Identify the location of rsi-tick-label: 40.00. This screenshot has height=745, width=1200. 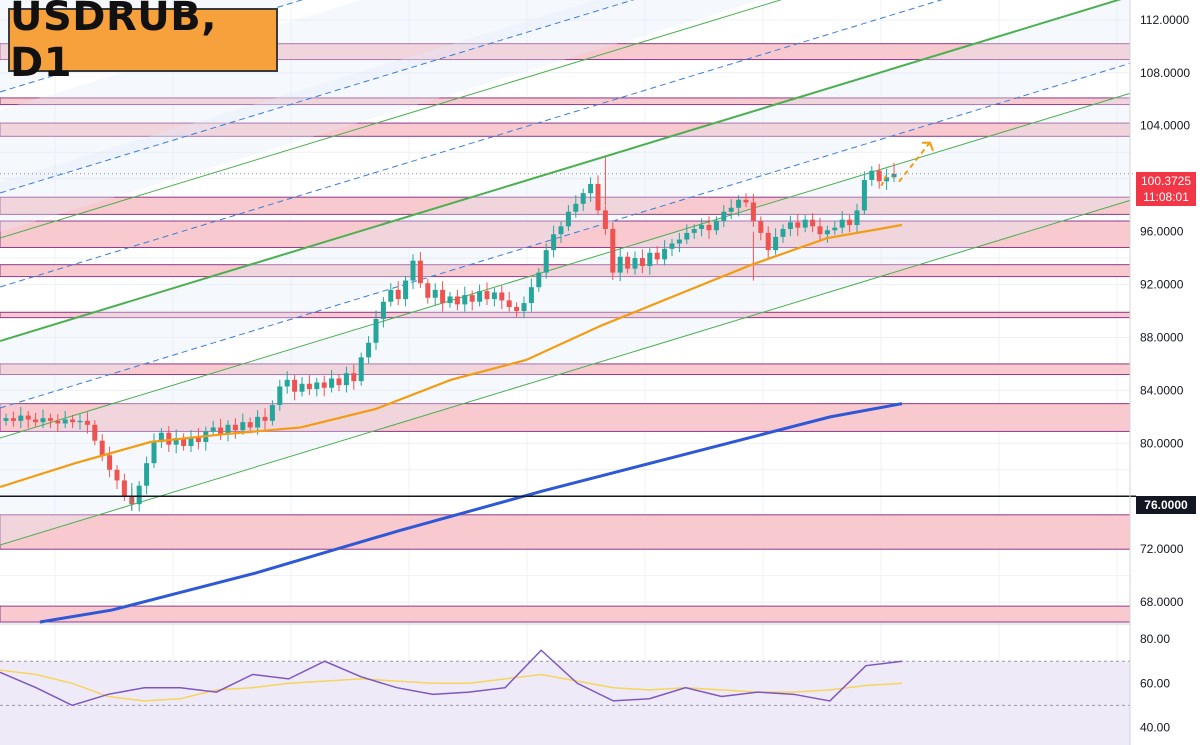
(1155, 727).